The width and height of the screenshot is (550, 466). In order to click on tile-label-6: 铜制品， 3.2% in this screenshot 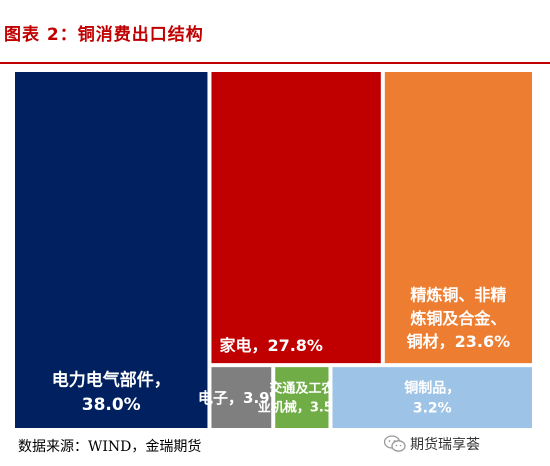, I will do `click(432, 397)`.